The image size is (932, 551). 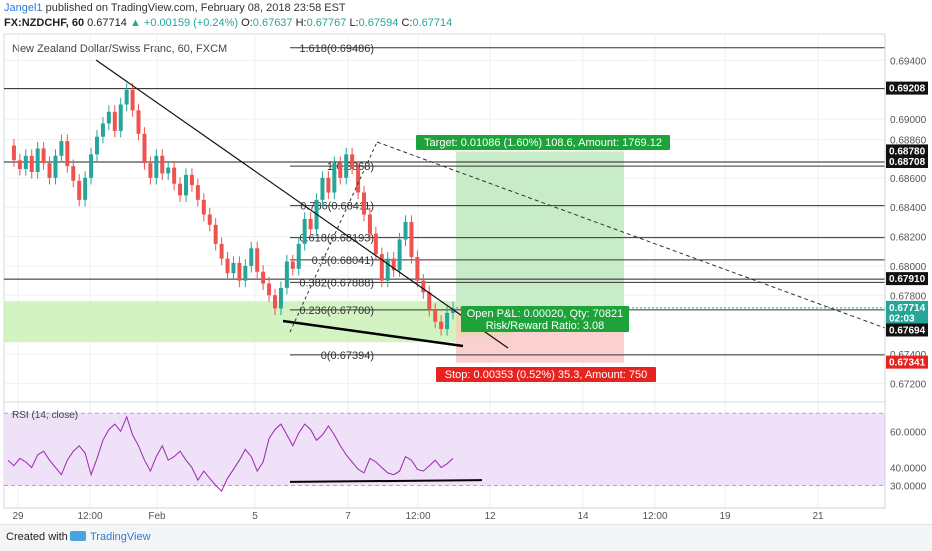 What do you see at coordinates (908, 208) in the screenshot?
I see `price-tick: 0.68400` at bounding box center [908, 208].